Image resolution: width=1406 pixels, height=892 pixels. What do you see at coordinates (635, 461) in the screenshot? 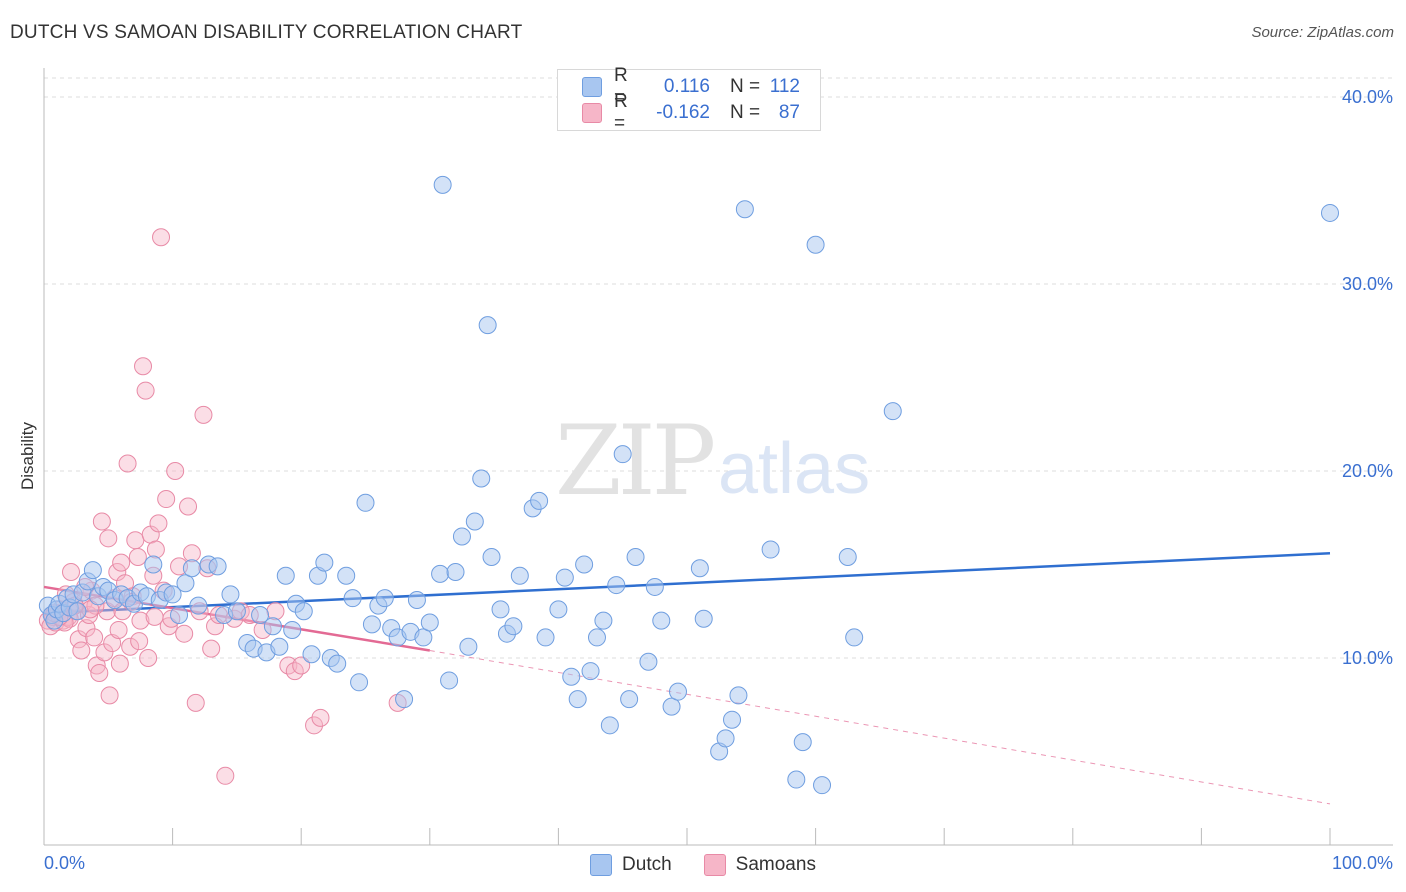
I see `watermark-zip: ZIP` at bounding box center [635, 461].